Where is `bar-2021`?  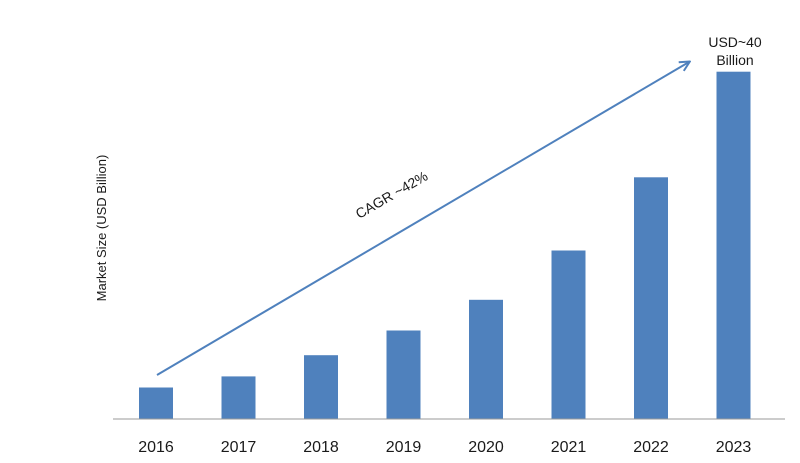
bar-2021 is located at coordinates (568, 334).